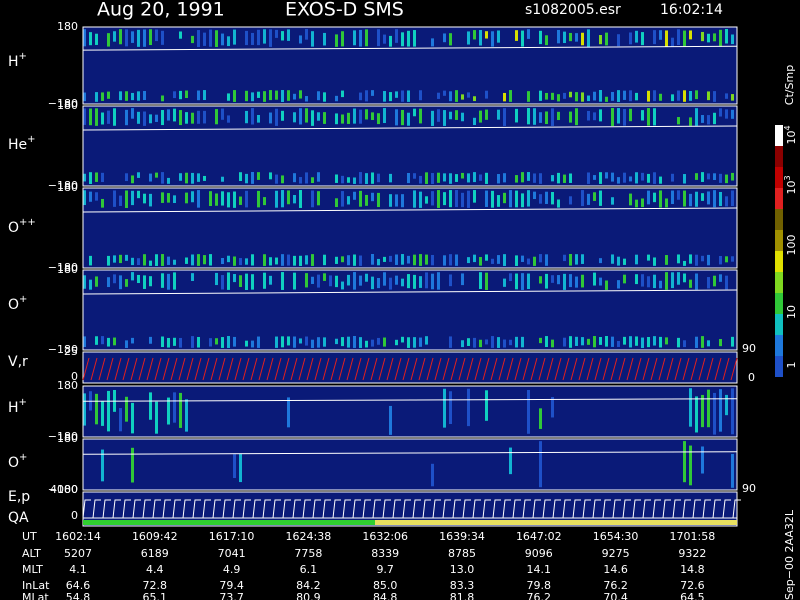 The image size is (800, 600). Describe the element at coordinates (615, 595) in the screenshot. I see `table-cell: 70.4` at that location.